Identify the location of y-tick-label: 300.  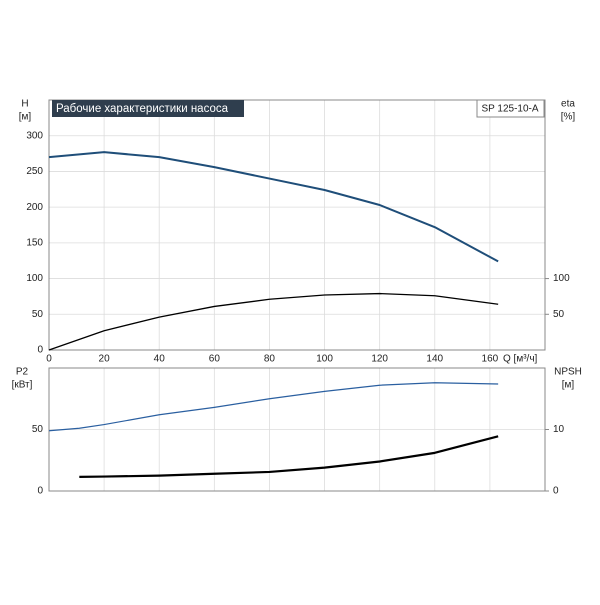
(34, 135).